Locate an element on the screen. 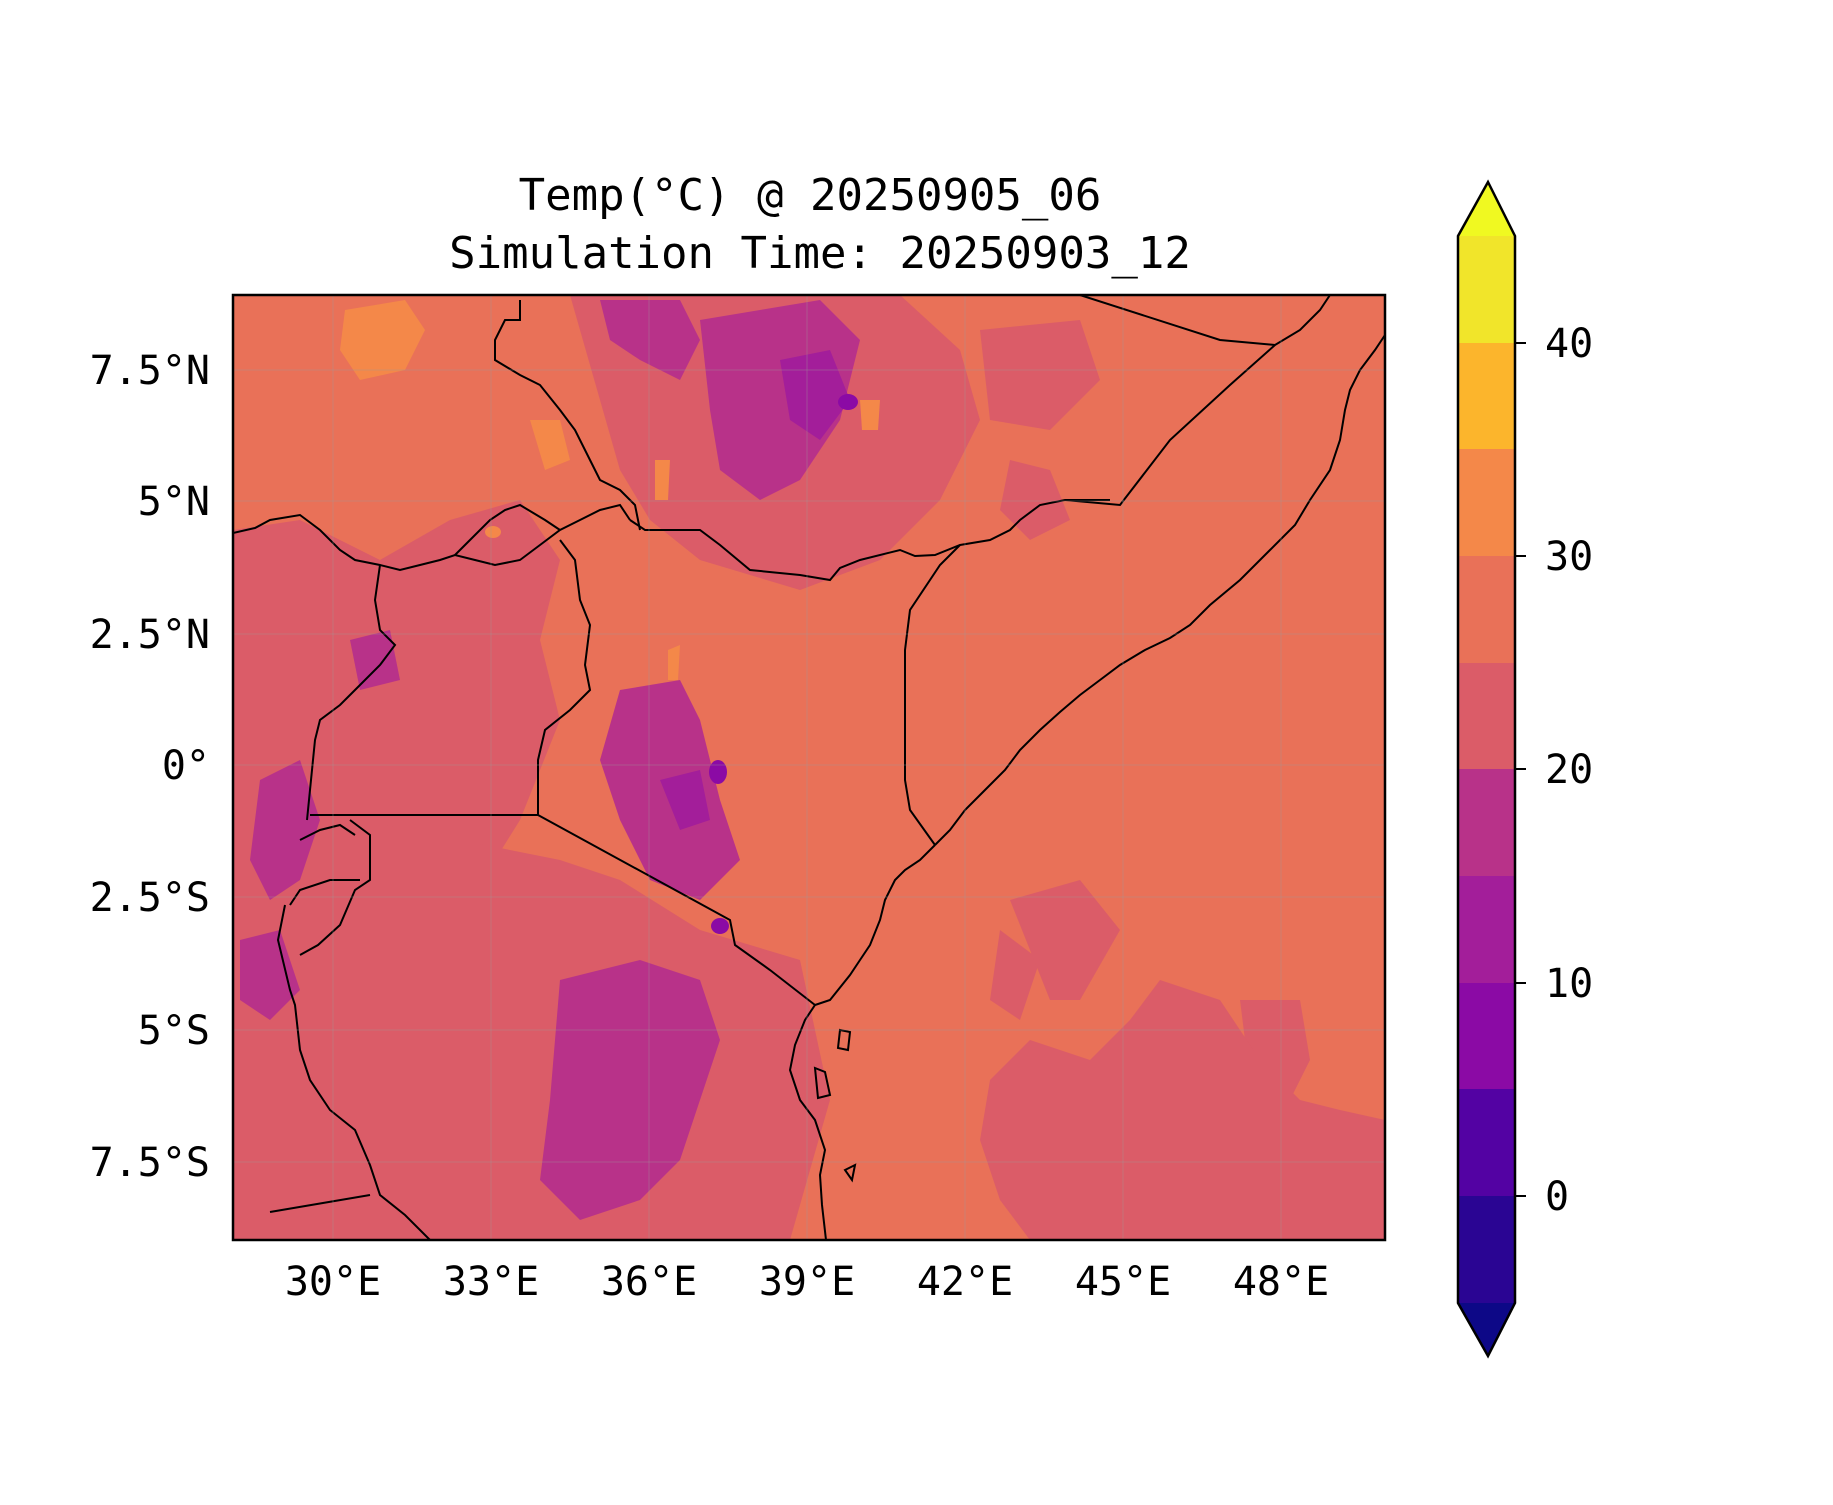 The height and width of the screenshot is (1505, 1833). lon-label-39e: 39°E is located at coordinates (807, 1282).